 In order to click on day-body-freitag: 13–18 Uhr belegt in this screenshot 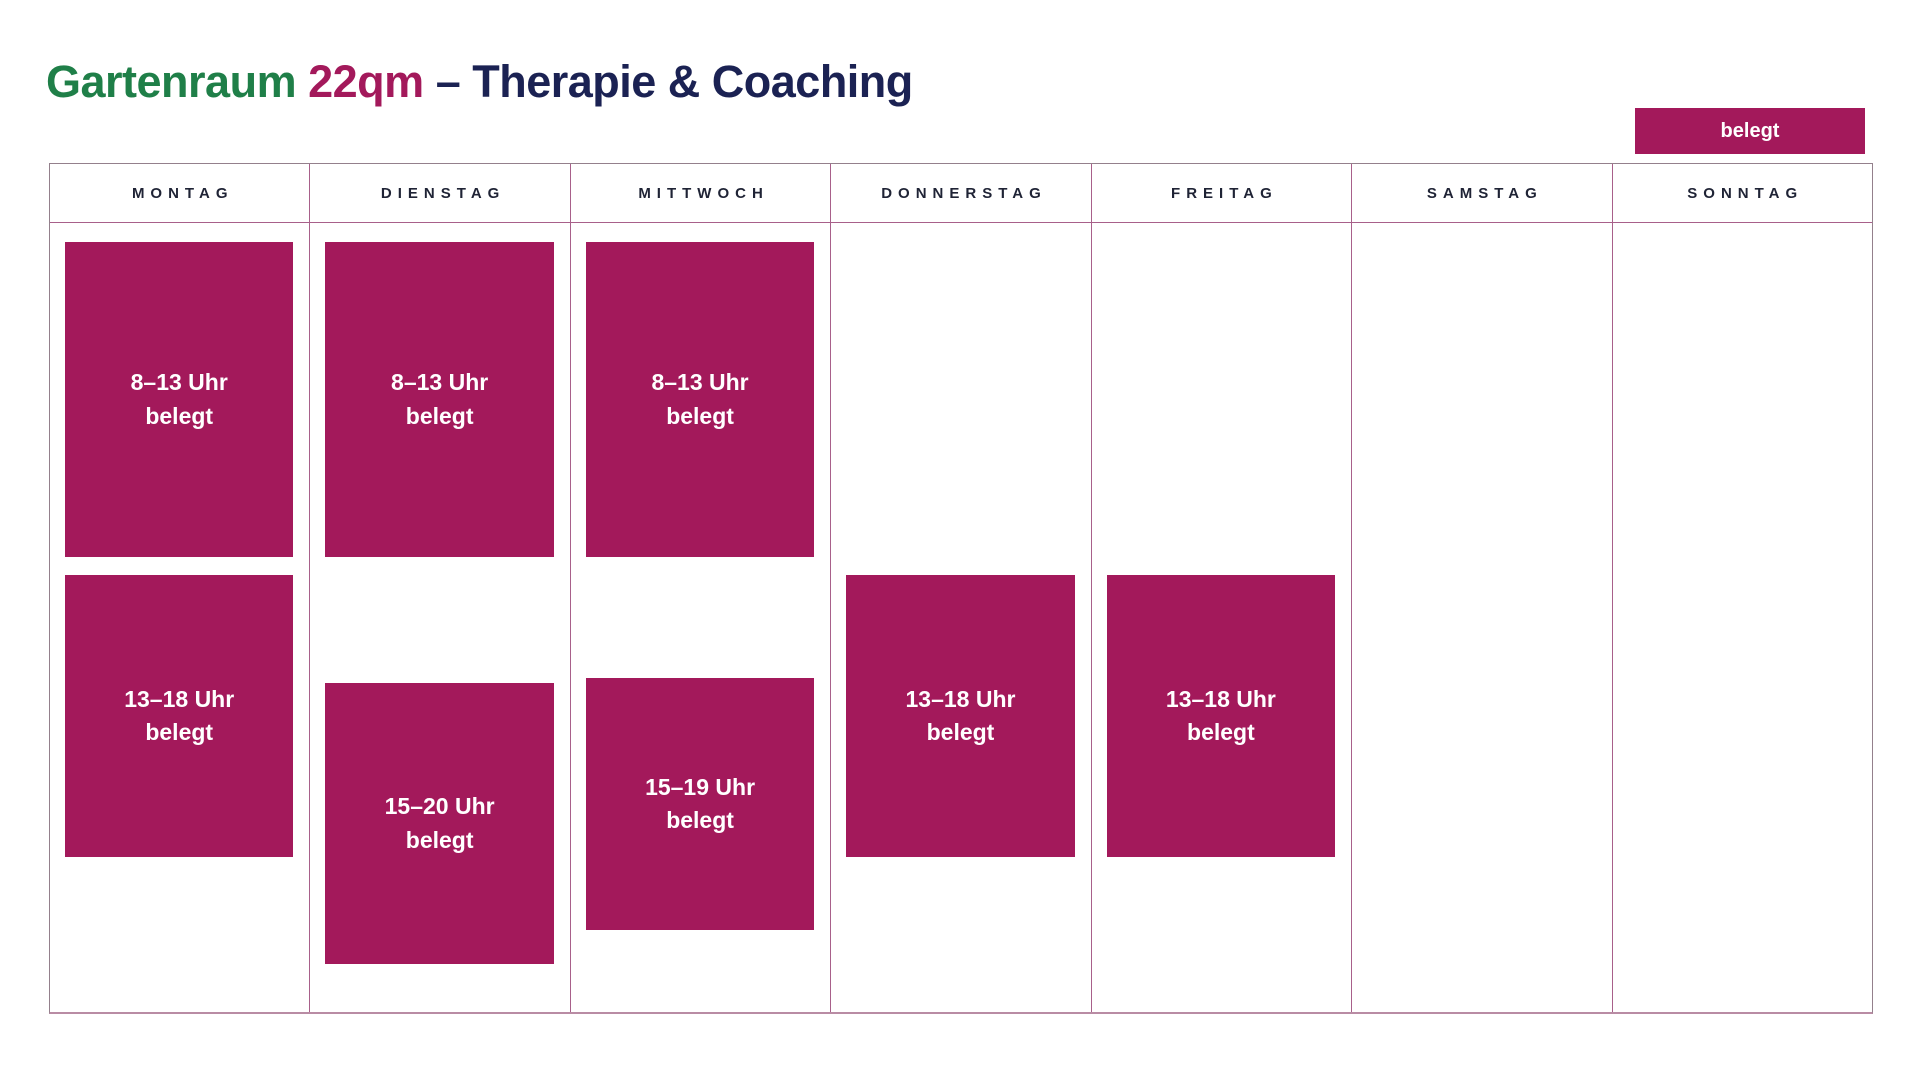, I will do `click(1221, 617)`.